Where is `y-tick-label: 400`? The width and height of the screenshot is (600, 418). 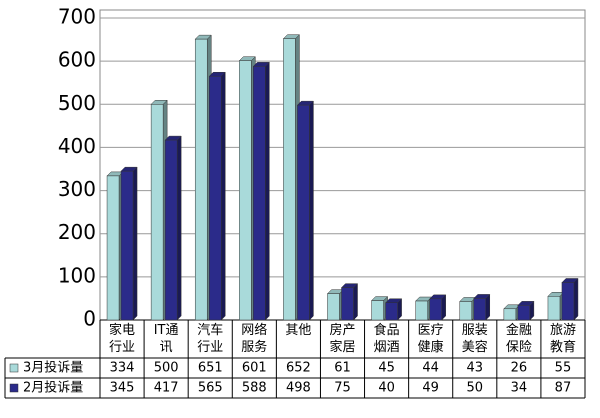 y-tick-label: 400 is located at coordinates (77, 146).